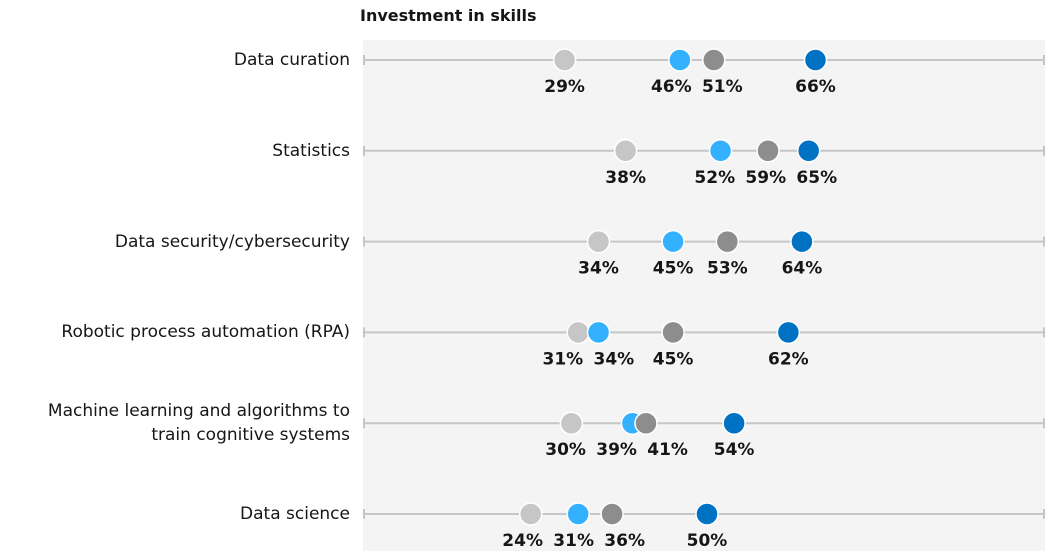 This screenshot has height=551, width=1050. Describe the element at coordinates (565, 450) in the screenshot. I see `value-label: 30%` at that location.